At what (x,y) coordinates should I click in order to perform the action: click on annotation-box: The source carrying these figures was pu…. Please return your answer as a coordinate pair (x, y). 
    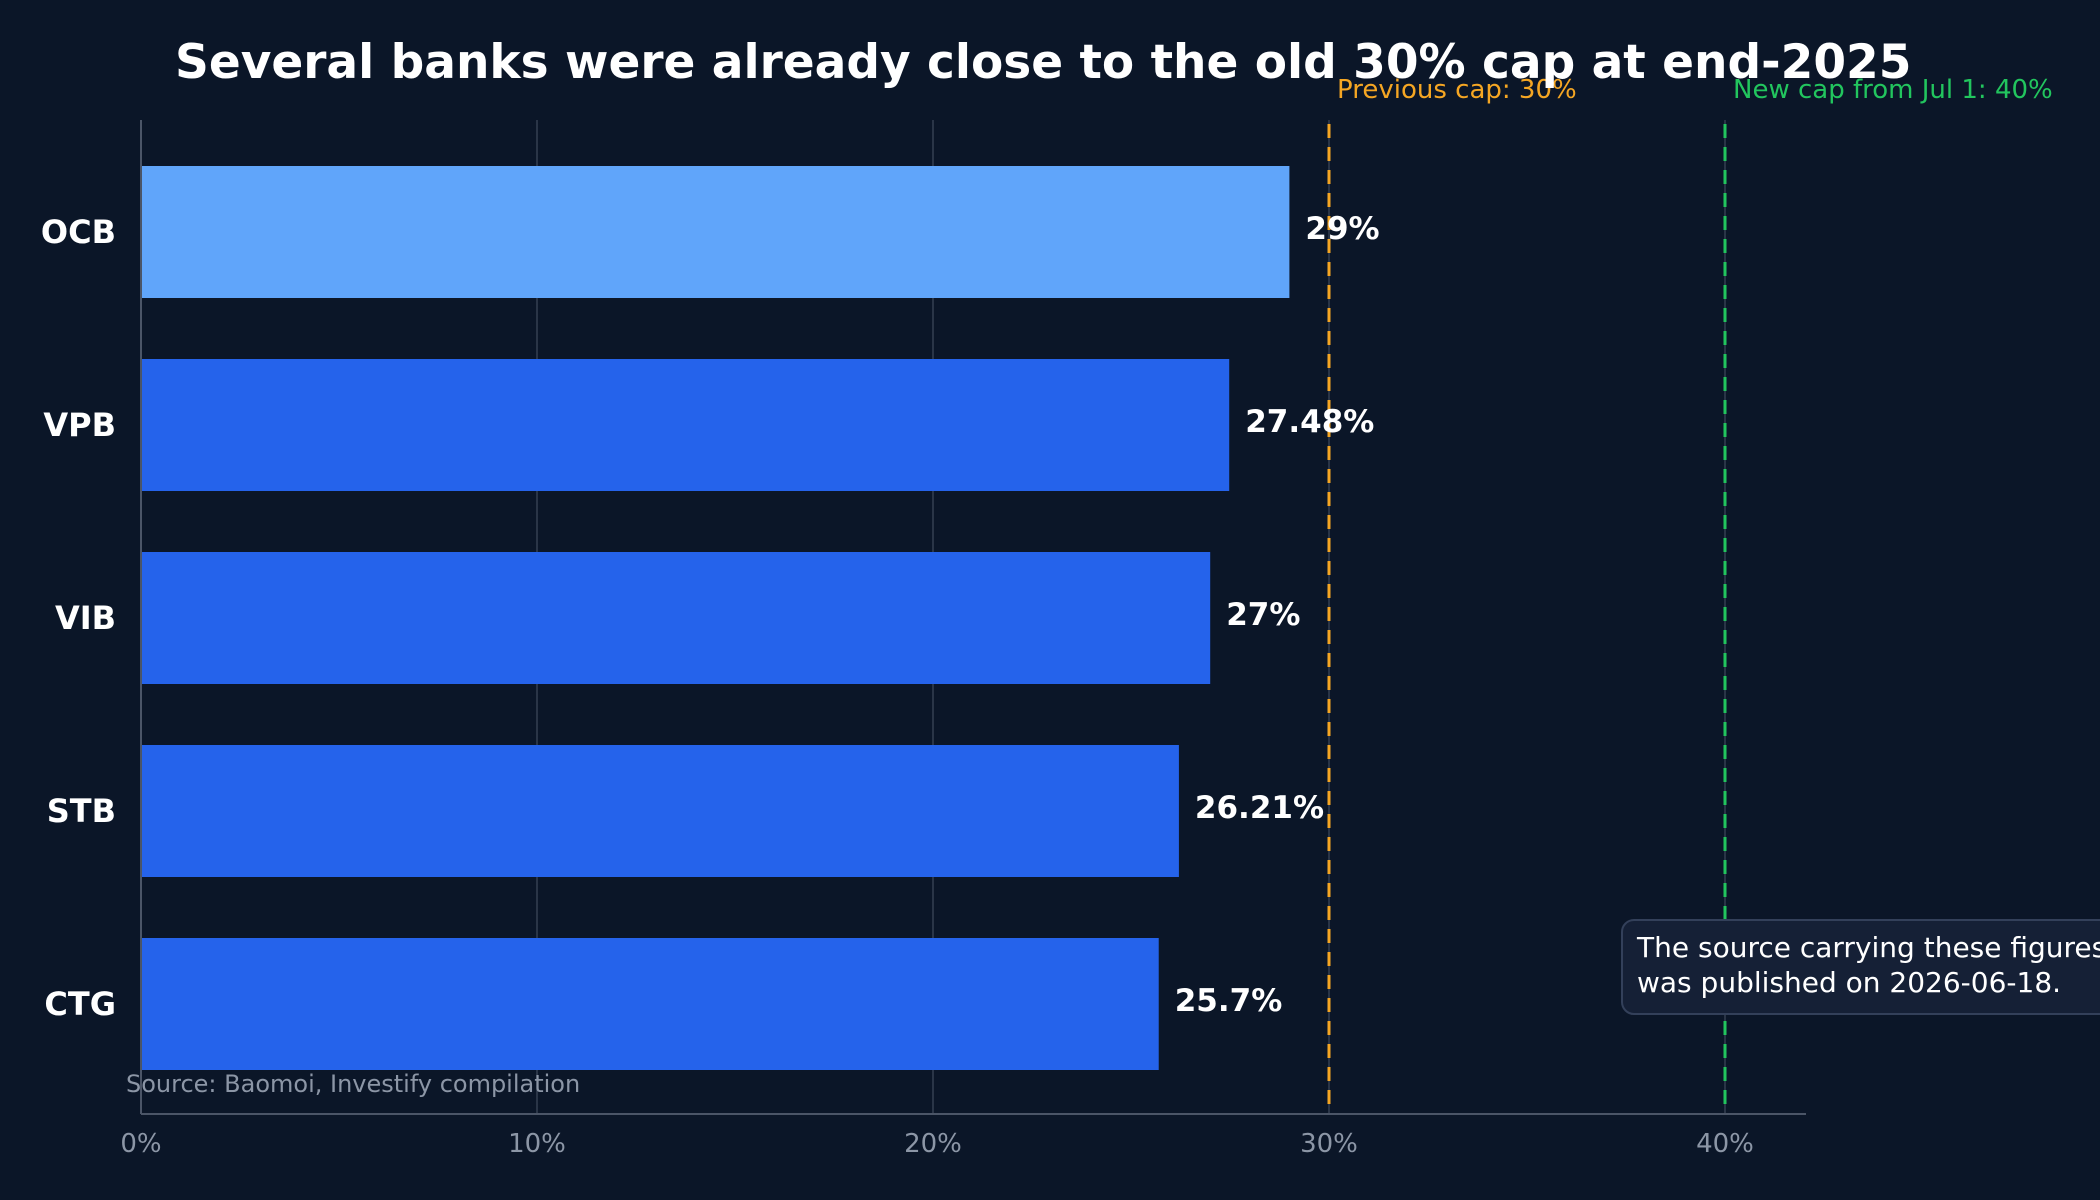
    Looking at the image, I should click on (1860, 967).